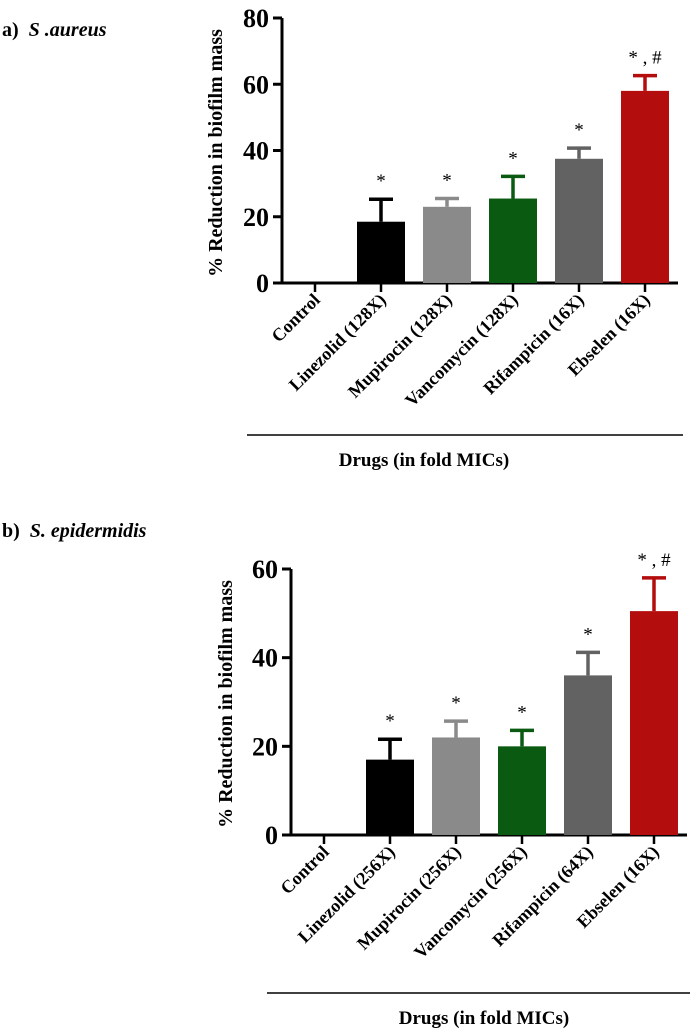  What do you see at coordinates (471, 903) in the screenshot?
I see `x-tick-label: Vancomycin (256X)` at bounding box center [471, 903].